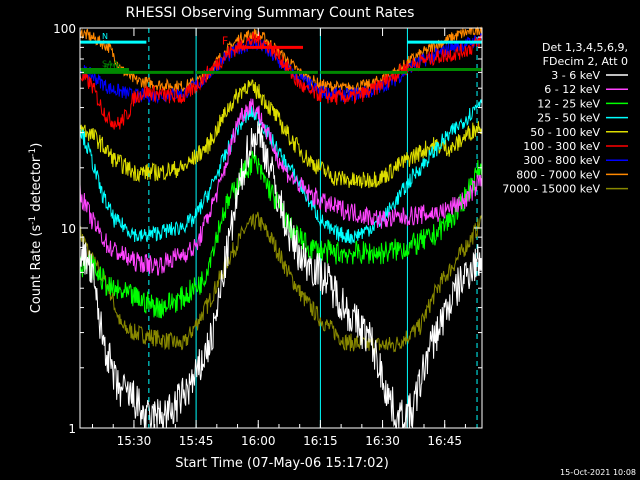  Describe the element at coordinates (585, 47) in the screenshot. I see `legend-header-detectors: Det 1,3,4,5,6,9,` at that location.